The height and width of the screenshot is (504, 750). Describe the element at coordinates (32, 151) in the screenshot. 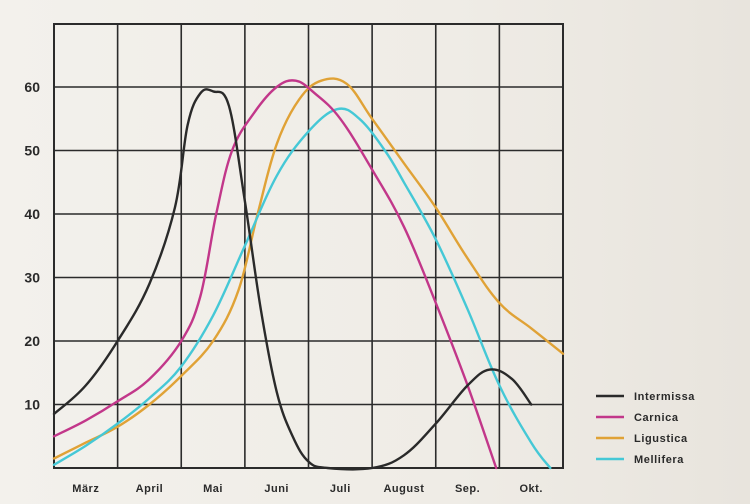

I see `y-tick-label: 50` at that location.